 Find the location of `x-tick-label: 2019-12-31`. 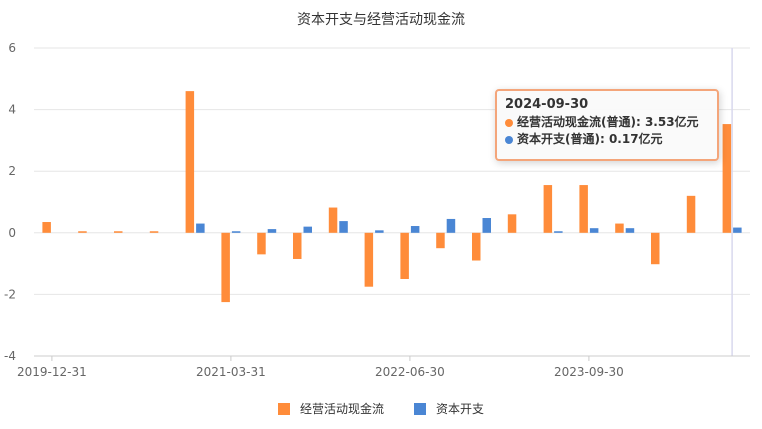

x-tick-label: 2019-12-31 is located at coordinates (52, 372).